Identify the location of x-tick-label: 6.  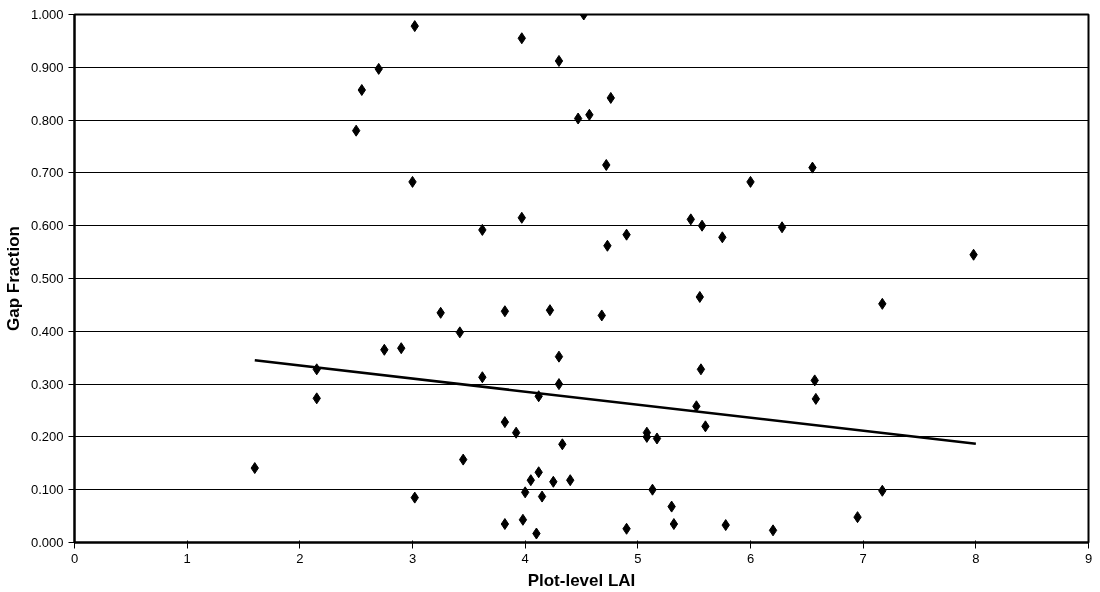
(750, 558).